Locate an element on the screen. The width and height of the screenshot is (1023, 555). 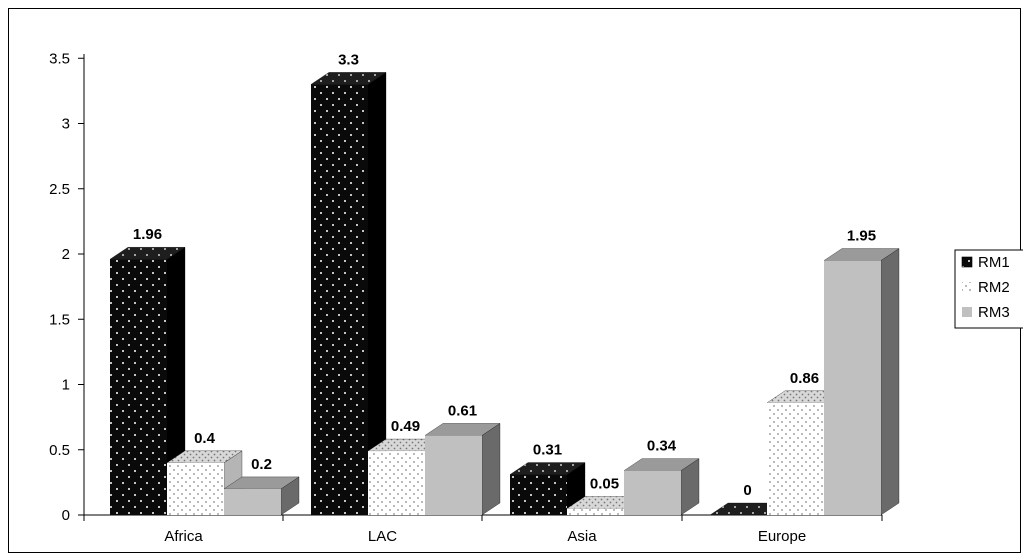
bar-rm3-europe is located at coordinates (861, 382).